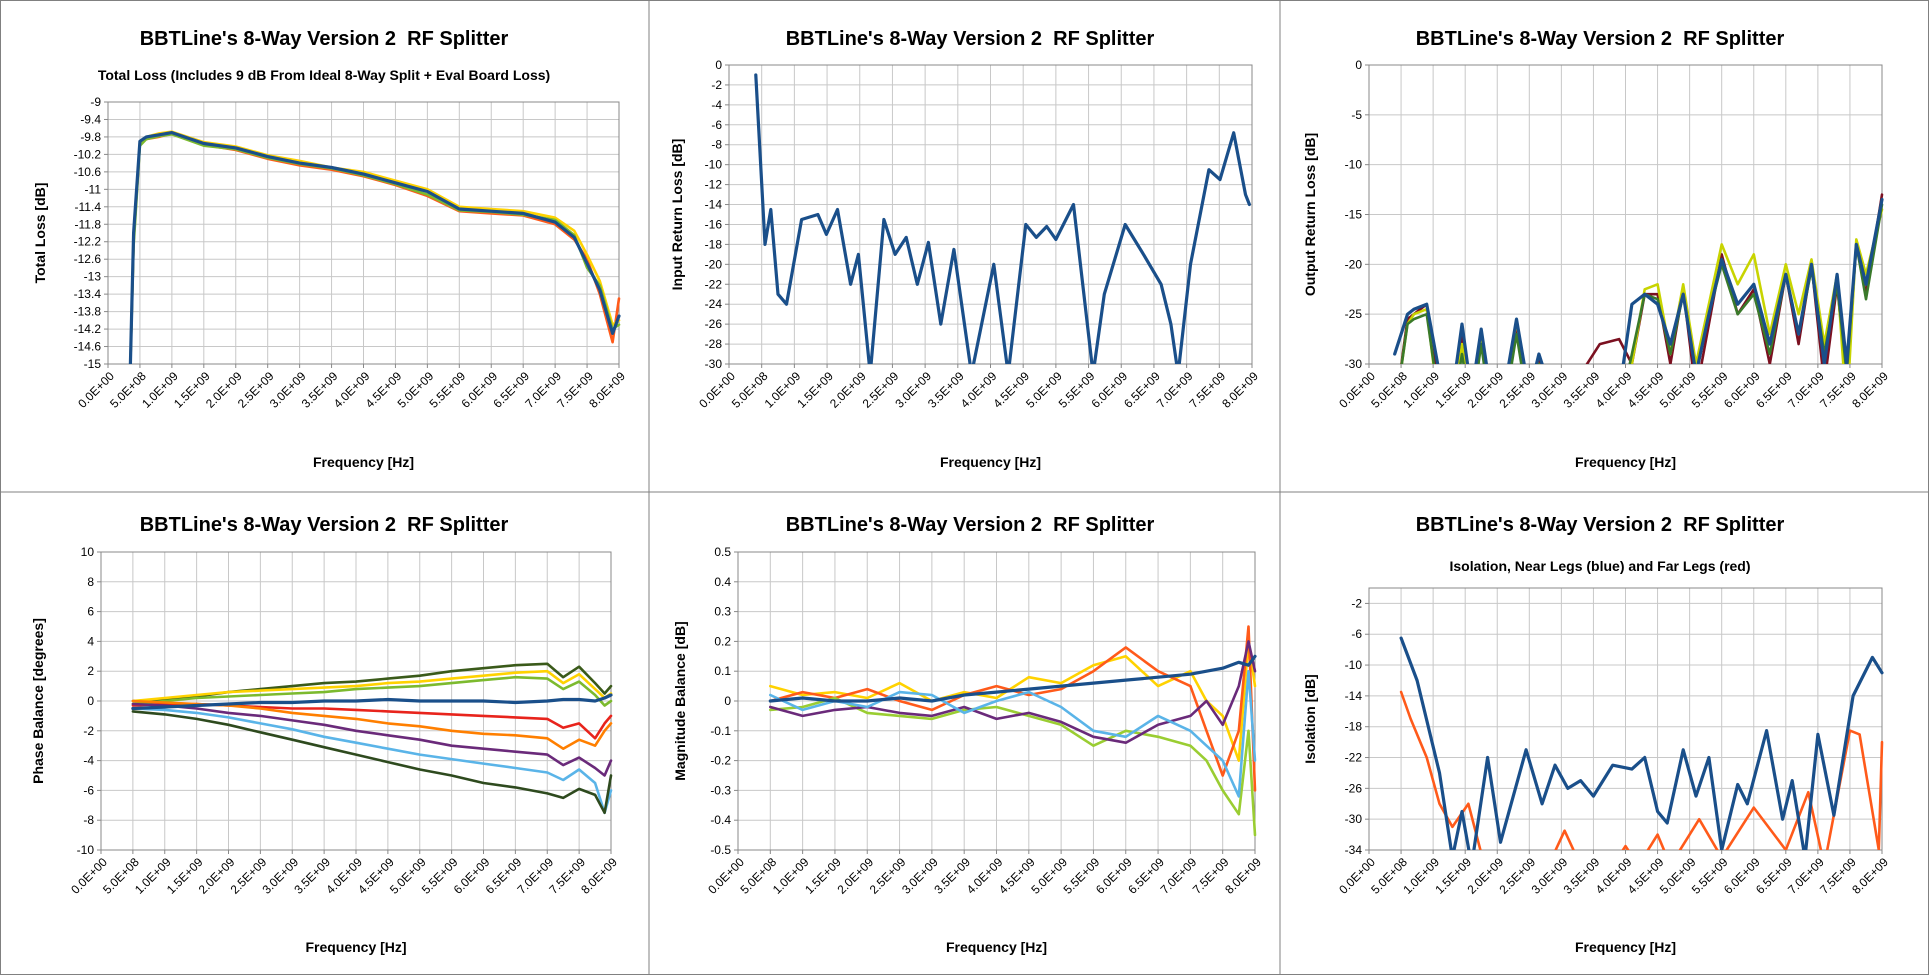 This screenshot has height=975, width=1929. What do you see at coordinates (680, 700) in the screenshot?
I see `y-axis-title: Magnitude Balance [dB]` at bounding box center [680, 700].